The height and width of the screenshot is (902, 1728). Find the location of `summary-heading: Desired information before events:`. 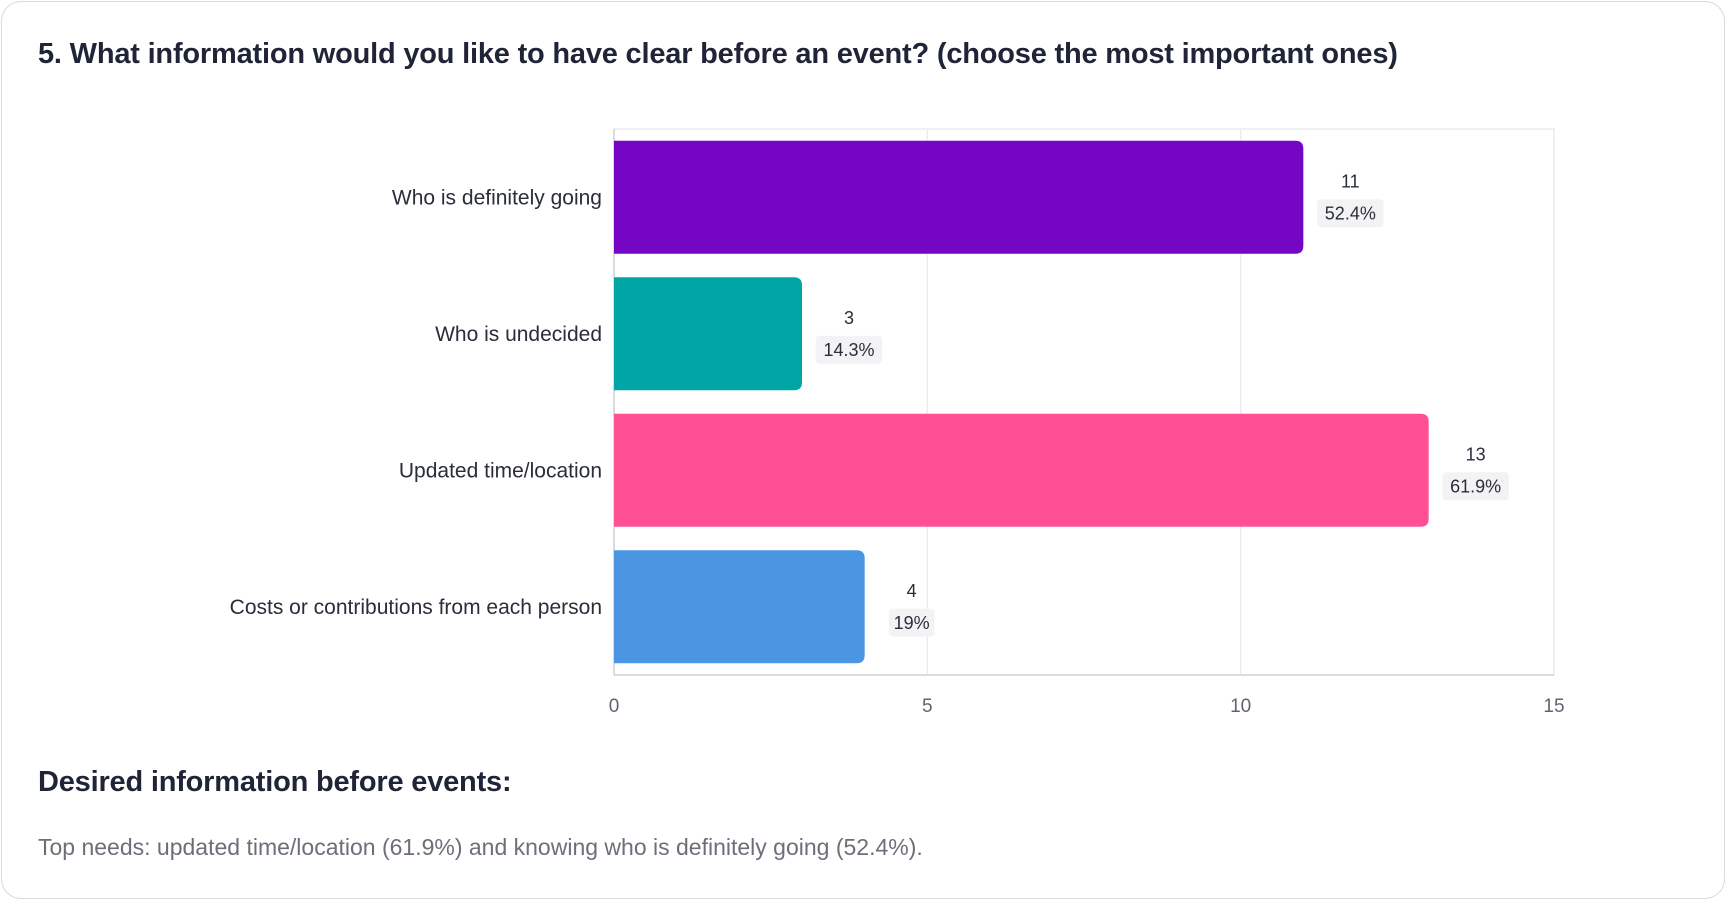

summary-heading: Desired information before events: is located at coordinates (275, 782).